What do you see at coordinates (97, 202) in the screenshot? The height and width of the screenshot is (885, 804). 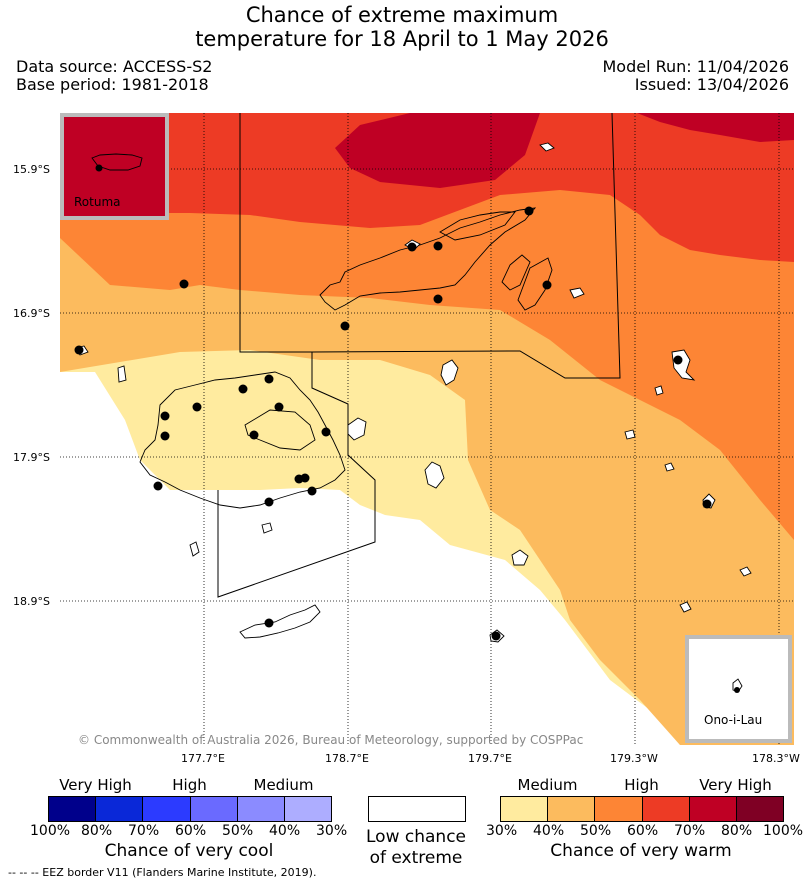 I see `inset-label-rotuma: Rotuma` at bounding box center [97, 202].